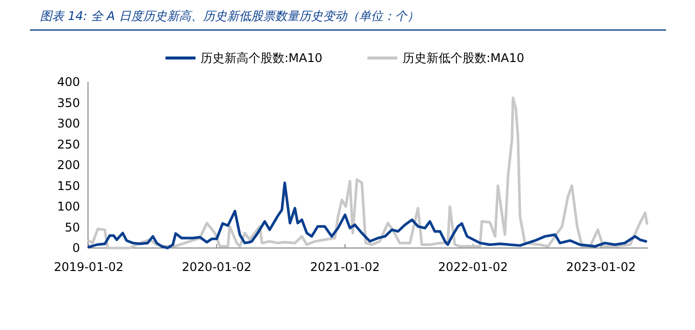 The height and width of the screenshot is (330, 695). Describe the element at coordinates (601, 267) in the screenshot. I see `x-tick-label: 2023-01-02` at that location.